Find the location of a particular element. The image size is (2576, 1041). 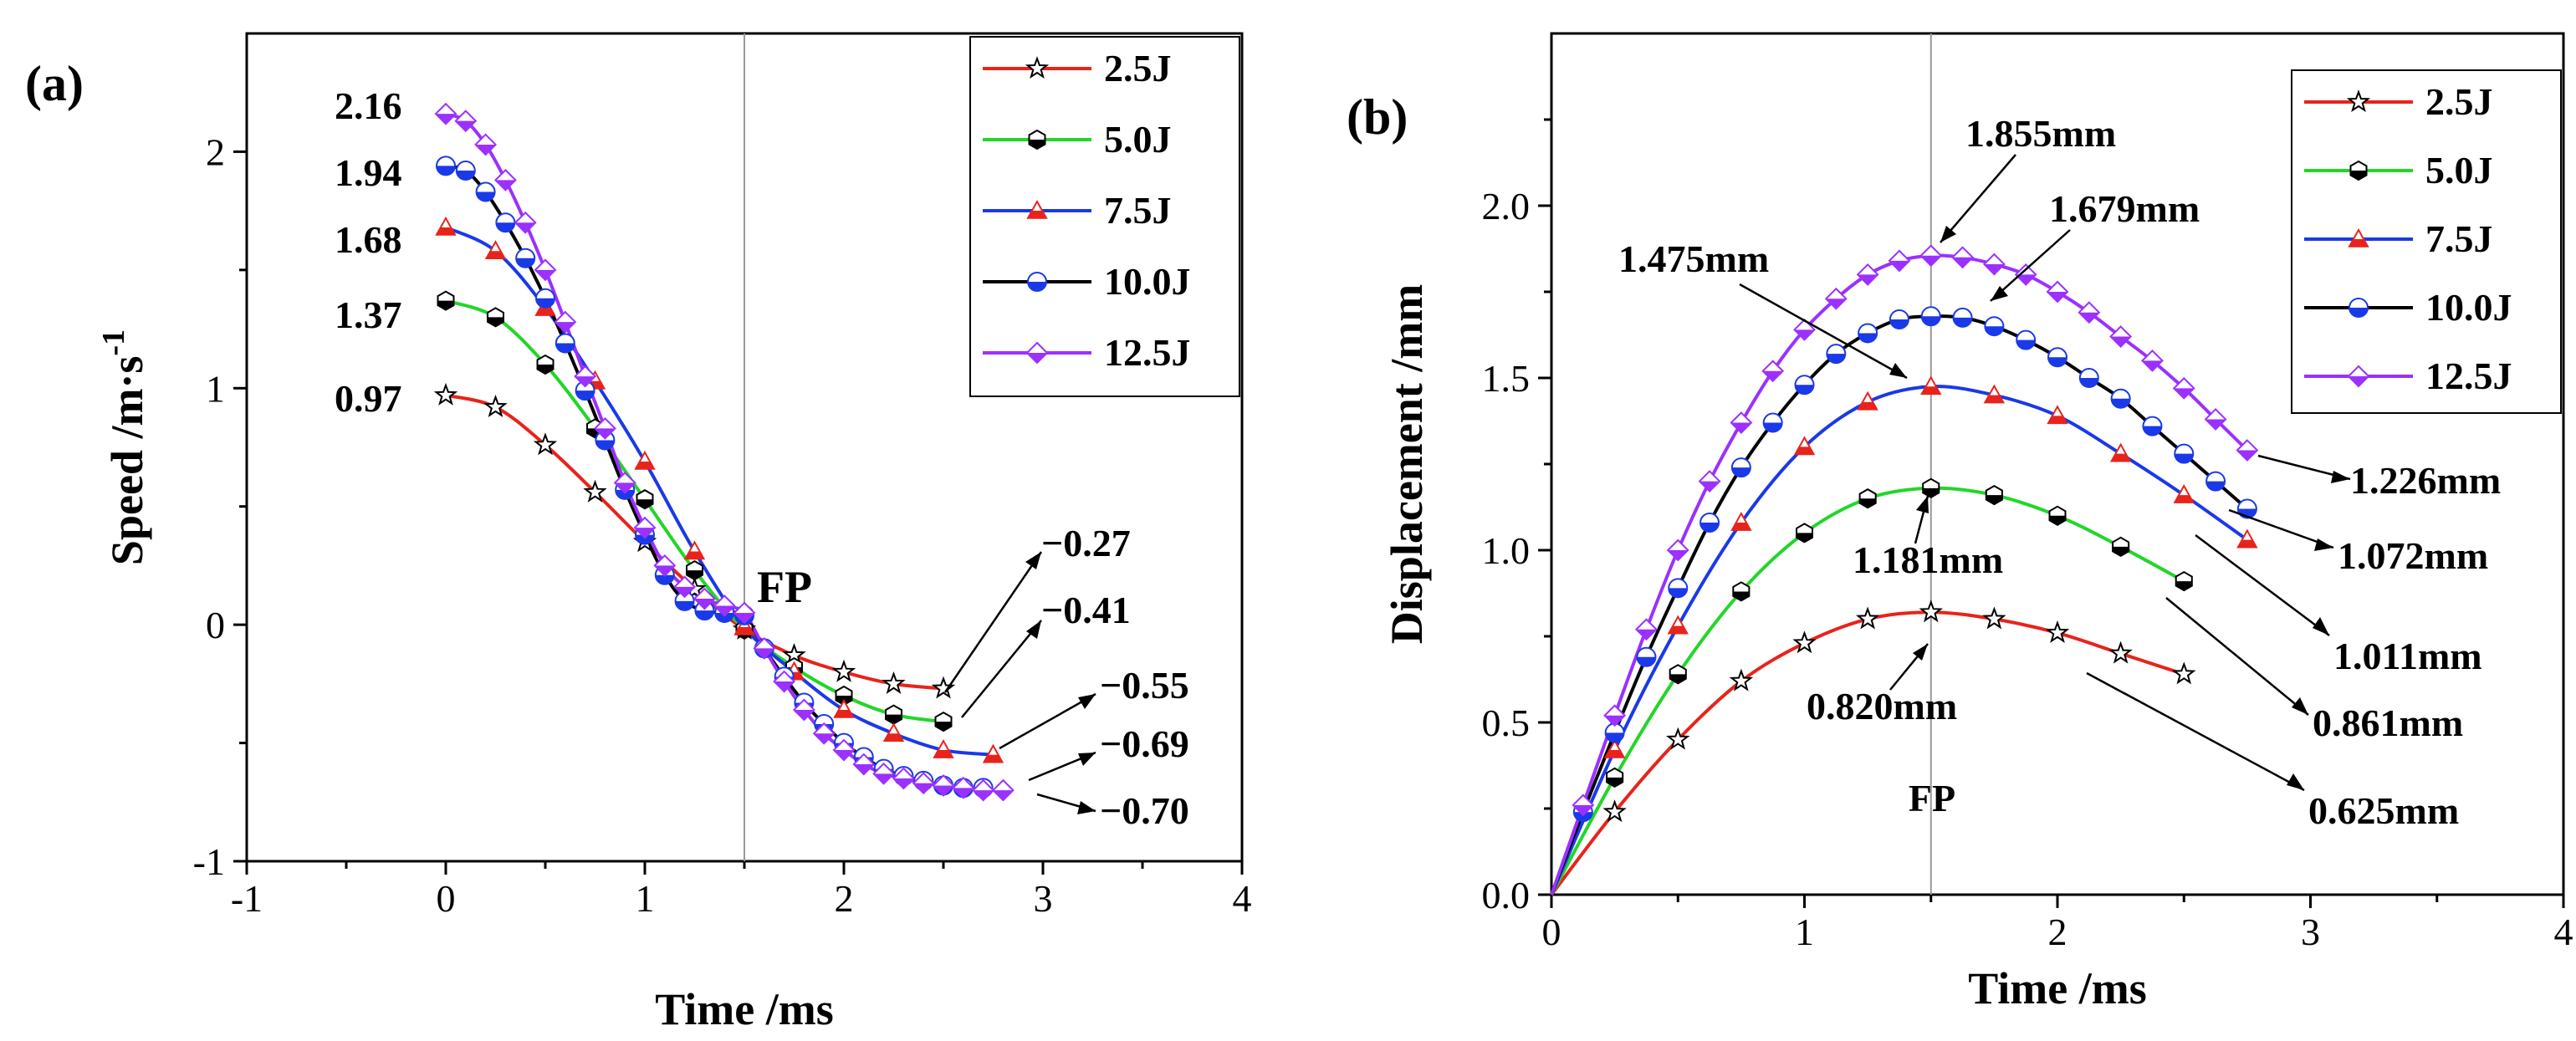

panel-b-markers is located at coordinates (1915, 534).